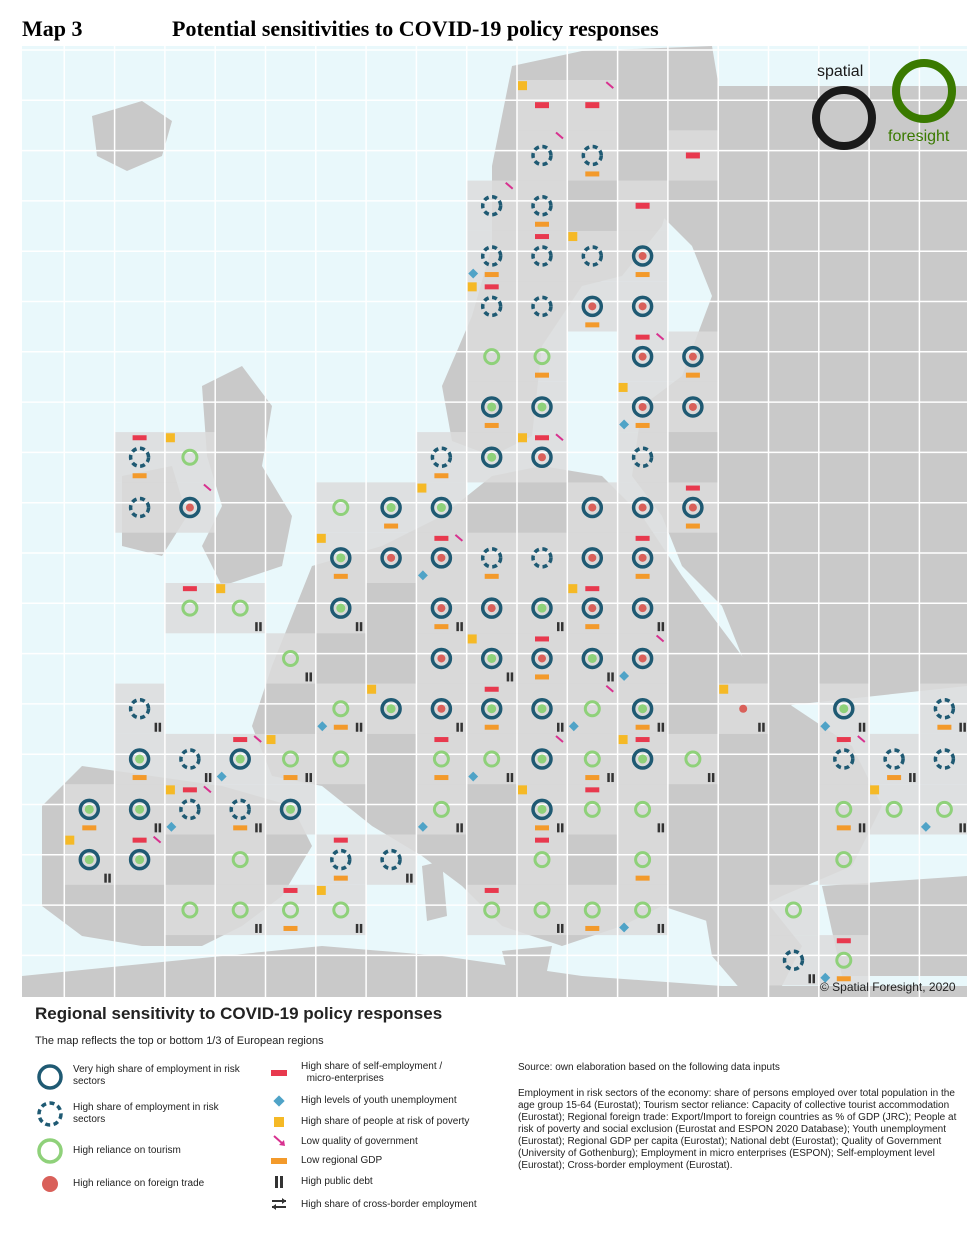 This screenshot has width=970, height=1234. Describe the element at coordinates (132, 136) in the screenshot. I see `iceland-shape` at that location.